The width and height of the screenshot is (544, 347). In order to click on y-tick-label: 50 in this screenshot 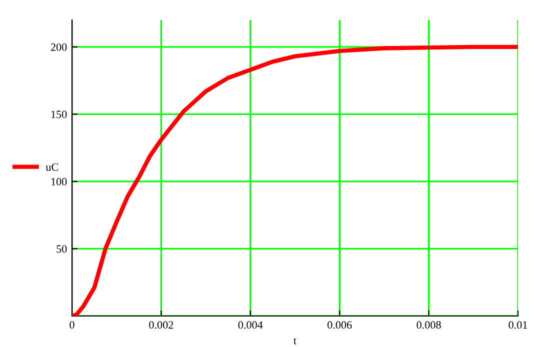, I will do `click(61, 249)`.